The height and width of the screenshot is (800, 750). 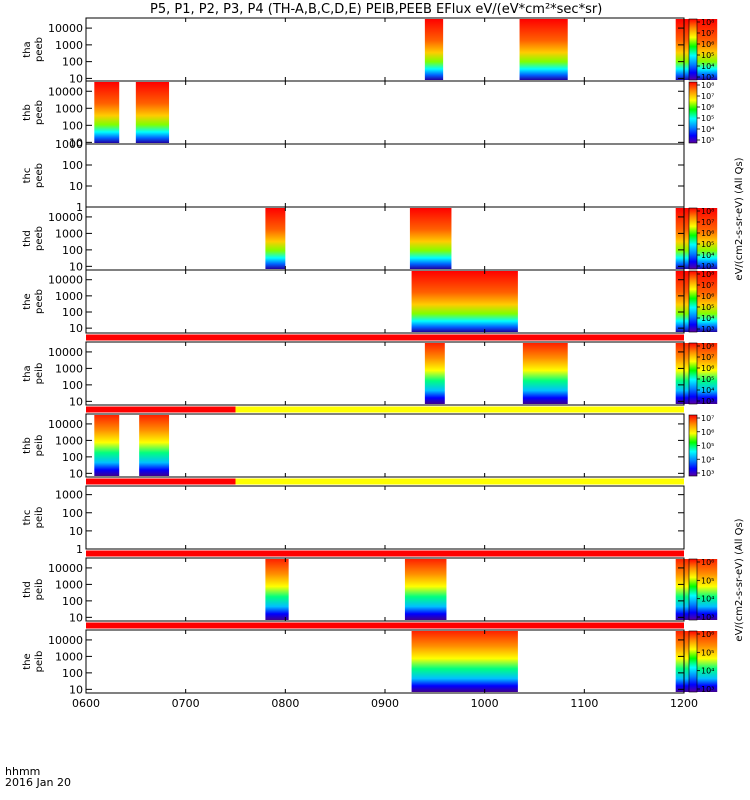 I want to click on panel-ylabel-probe: thc, so click(x=27, y=518).